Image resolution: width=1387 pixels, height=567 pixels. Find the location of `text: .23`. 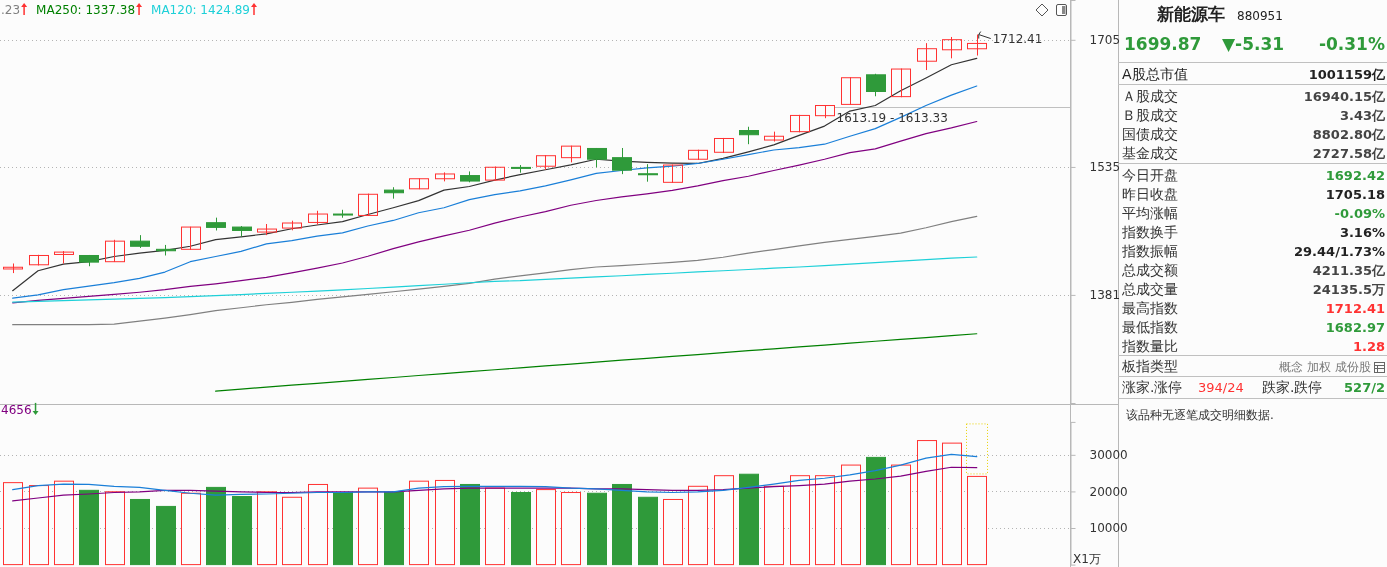

text: .23 is located at coordinates (11, 10).